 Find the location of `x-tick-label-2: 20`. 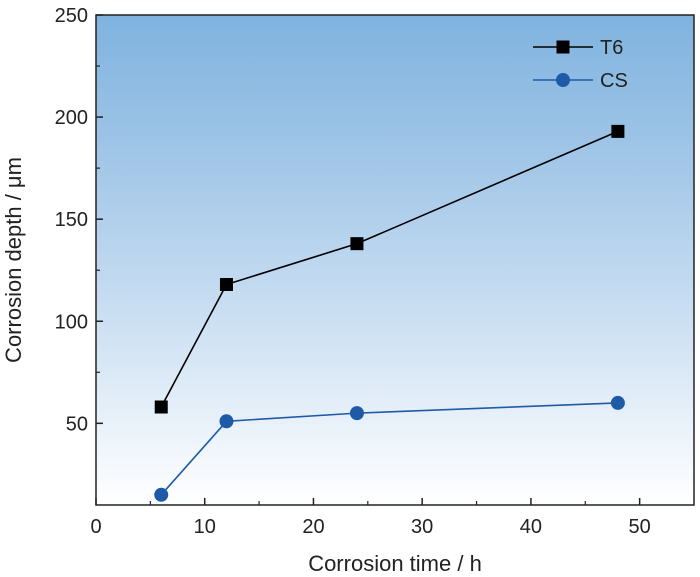

x-tick-label-2: 20 is located at coordinates (313, 527).